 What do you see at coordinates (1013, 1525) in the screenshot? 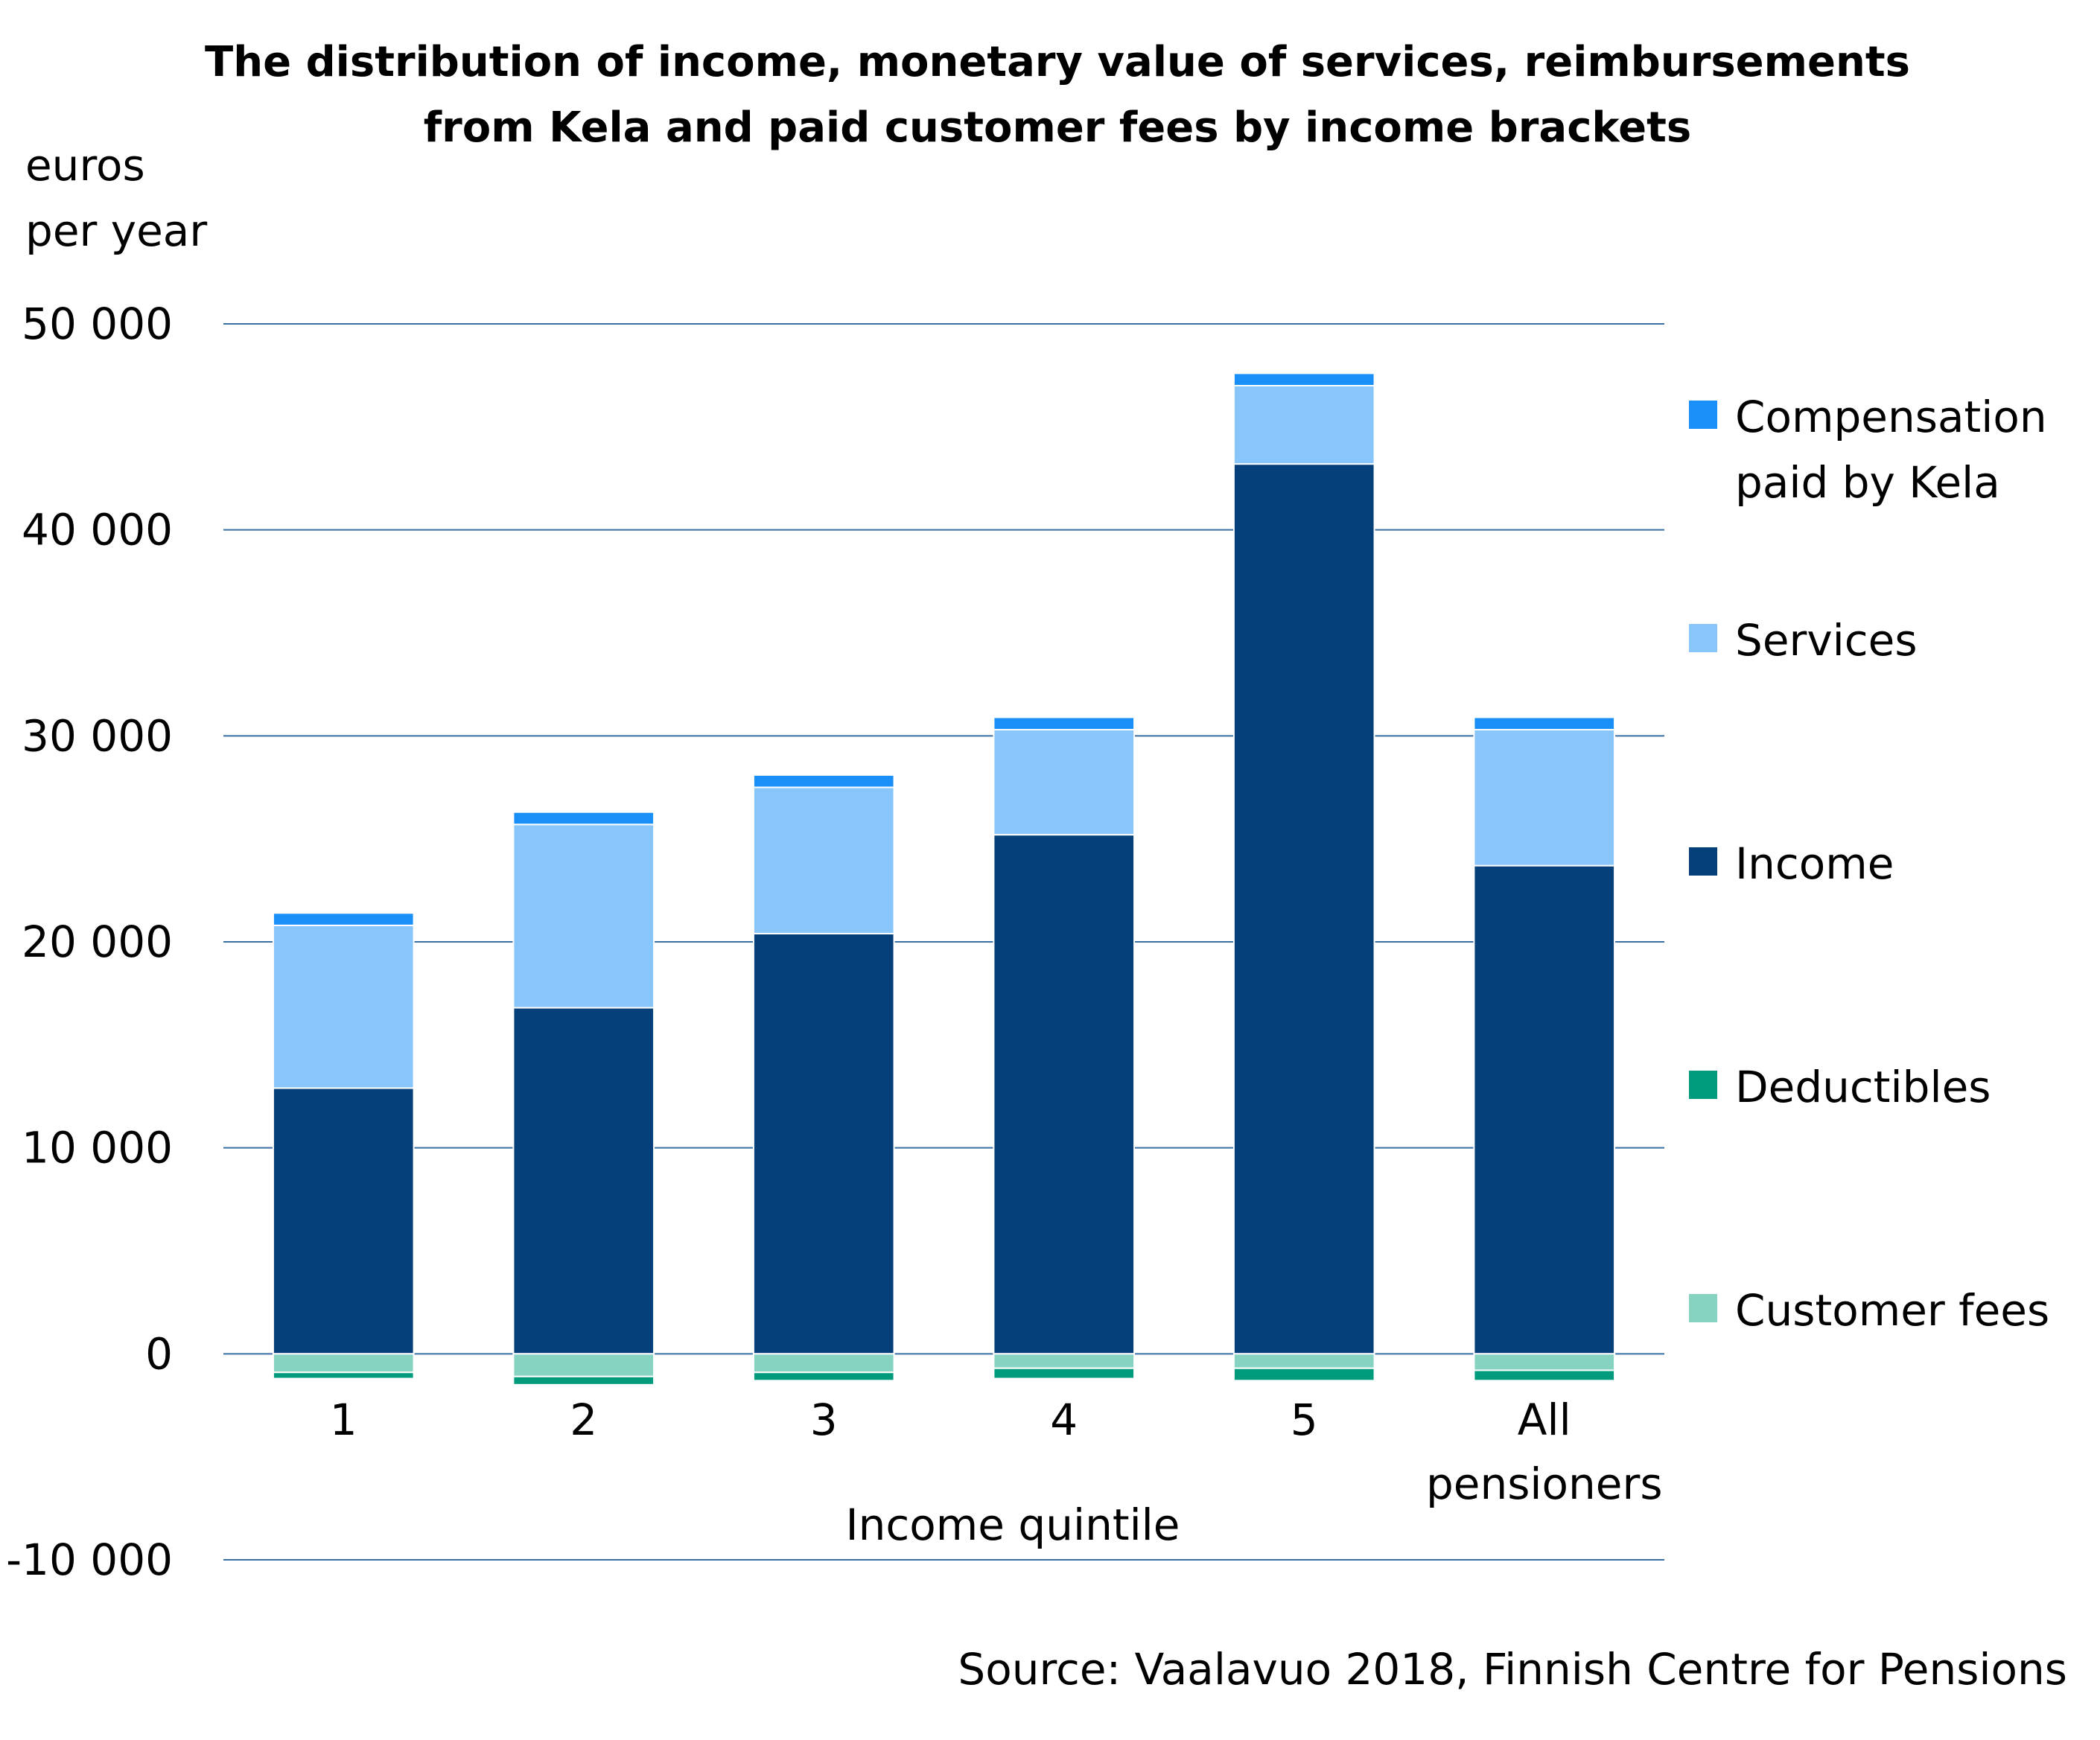
I see `x-axis-label: Income quintile` at bounding box center [1013, 1525].